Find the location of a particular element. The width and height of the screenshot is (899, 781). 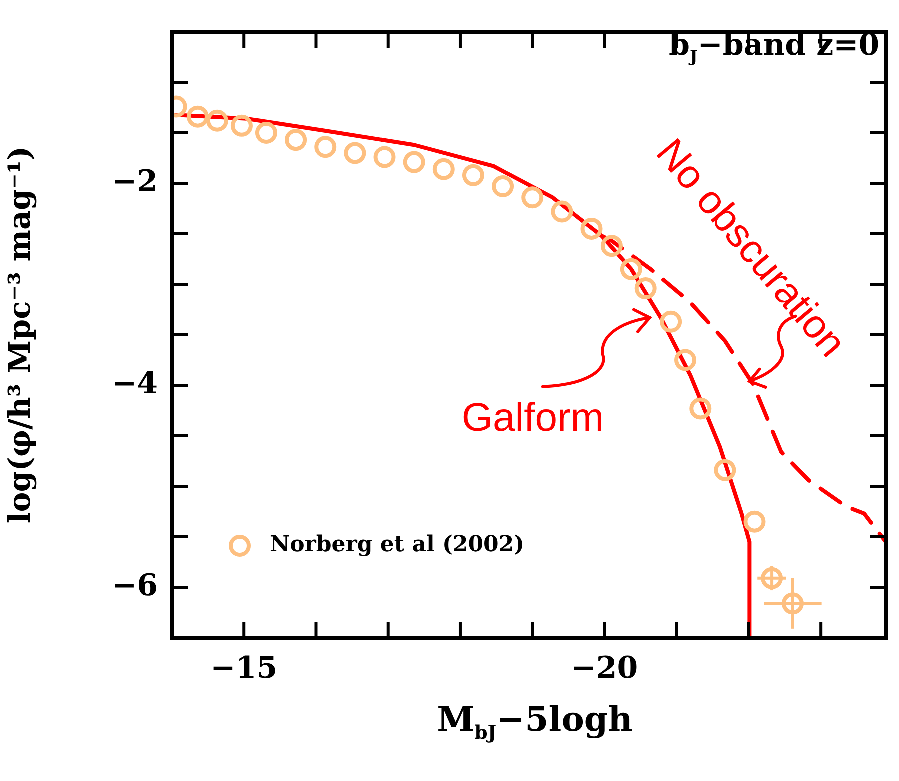

y-tick-label: −4 is located at coordinates (135, 384).